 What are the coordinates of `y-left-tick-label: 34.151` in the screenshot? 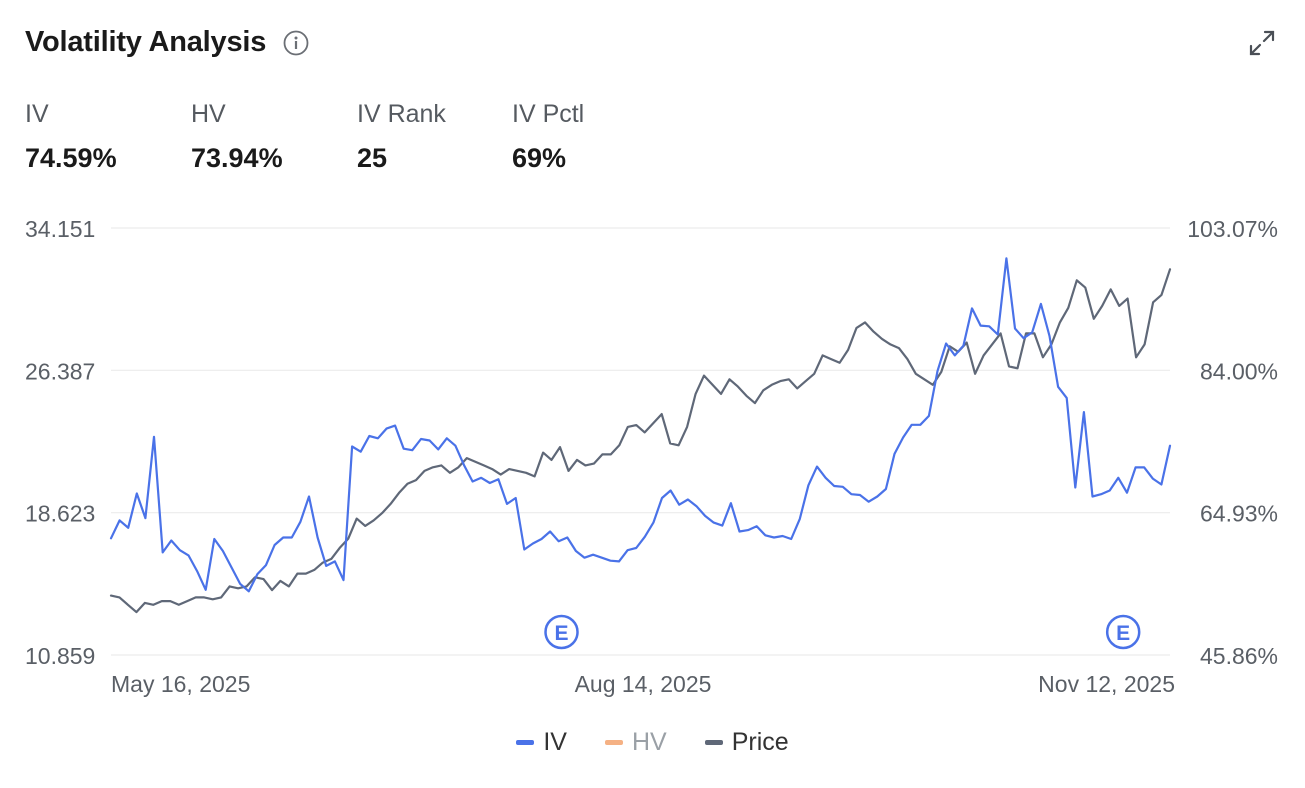 It's located at (60, 229).